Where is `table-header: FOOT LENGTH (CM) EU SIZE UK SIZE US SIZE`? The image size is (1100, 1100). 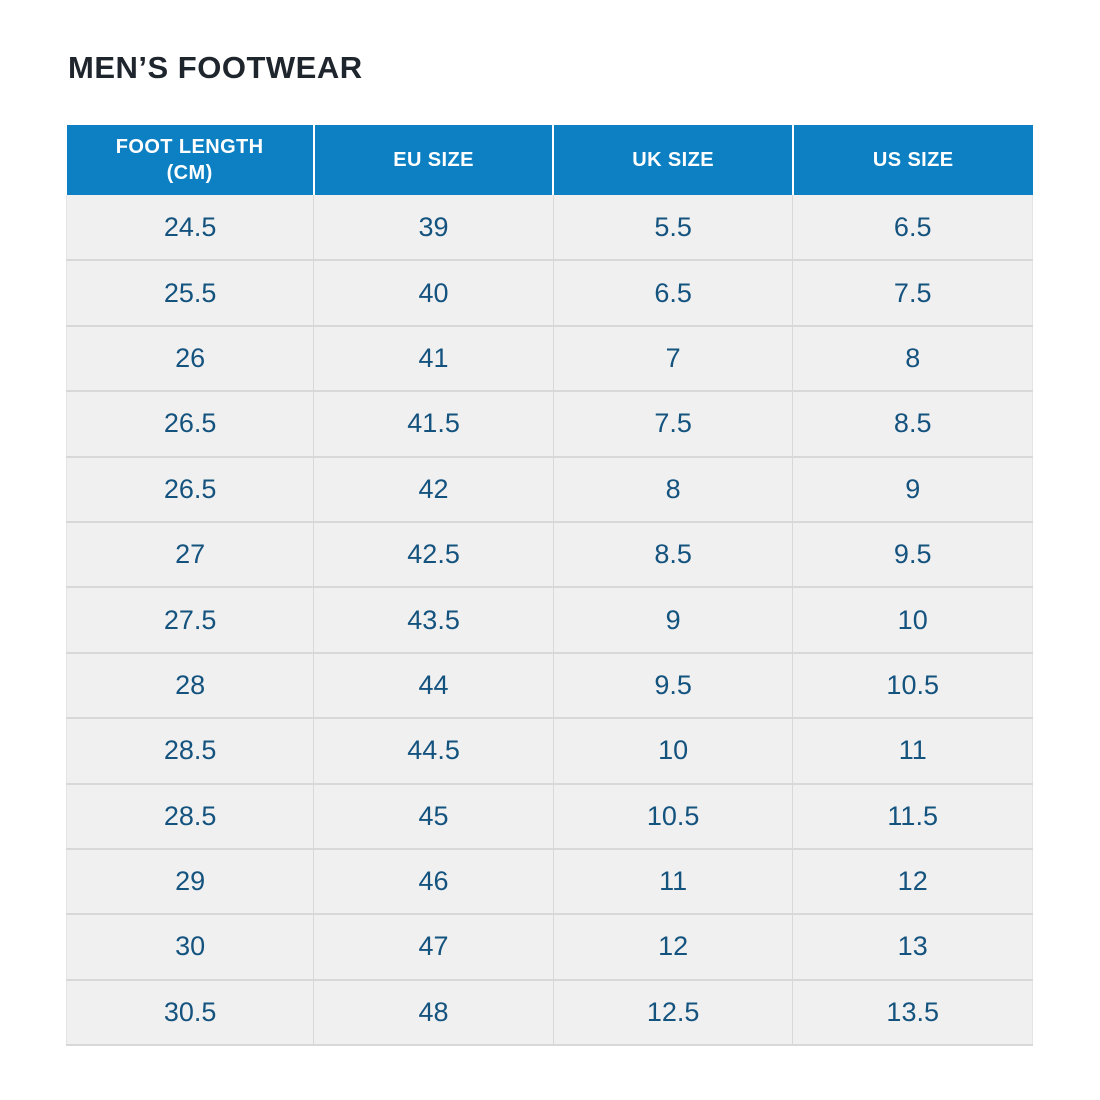
table-header: FOOT LENGTH (CM) EU SIZE UK SIZE US SIZE is located at coordinates (549, 160).